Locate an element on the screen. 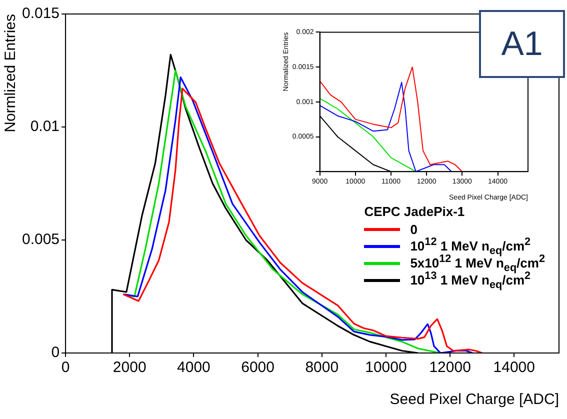 The height and width of the screenshot is (419, 567). x-tick-label: 12000 is located at coordinates (450, 367).